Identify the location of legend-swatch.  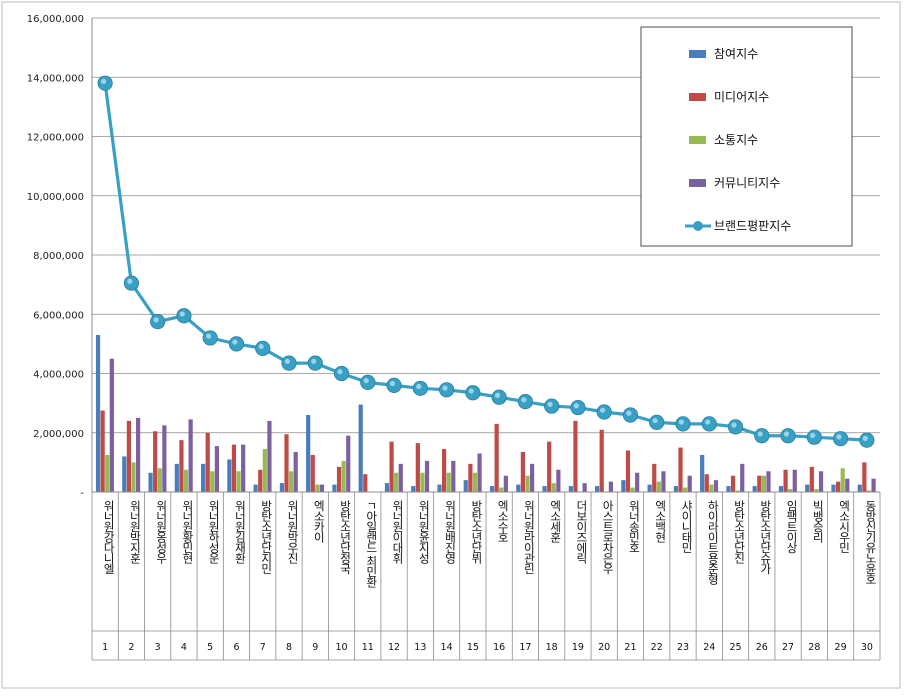
(697, 183).